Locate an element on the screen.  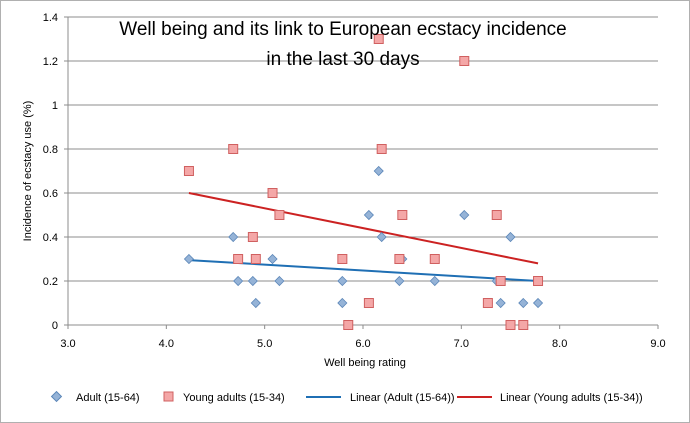
y-tick-label: 0 is located at coordinates (55, 326).